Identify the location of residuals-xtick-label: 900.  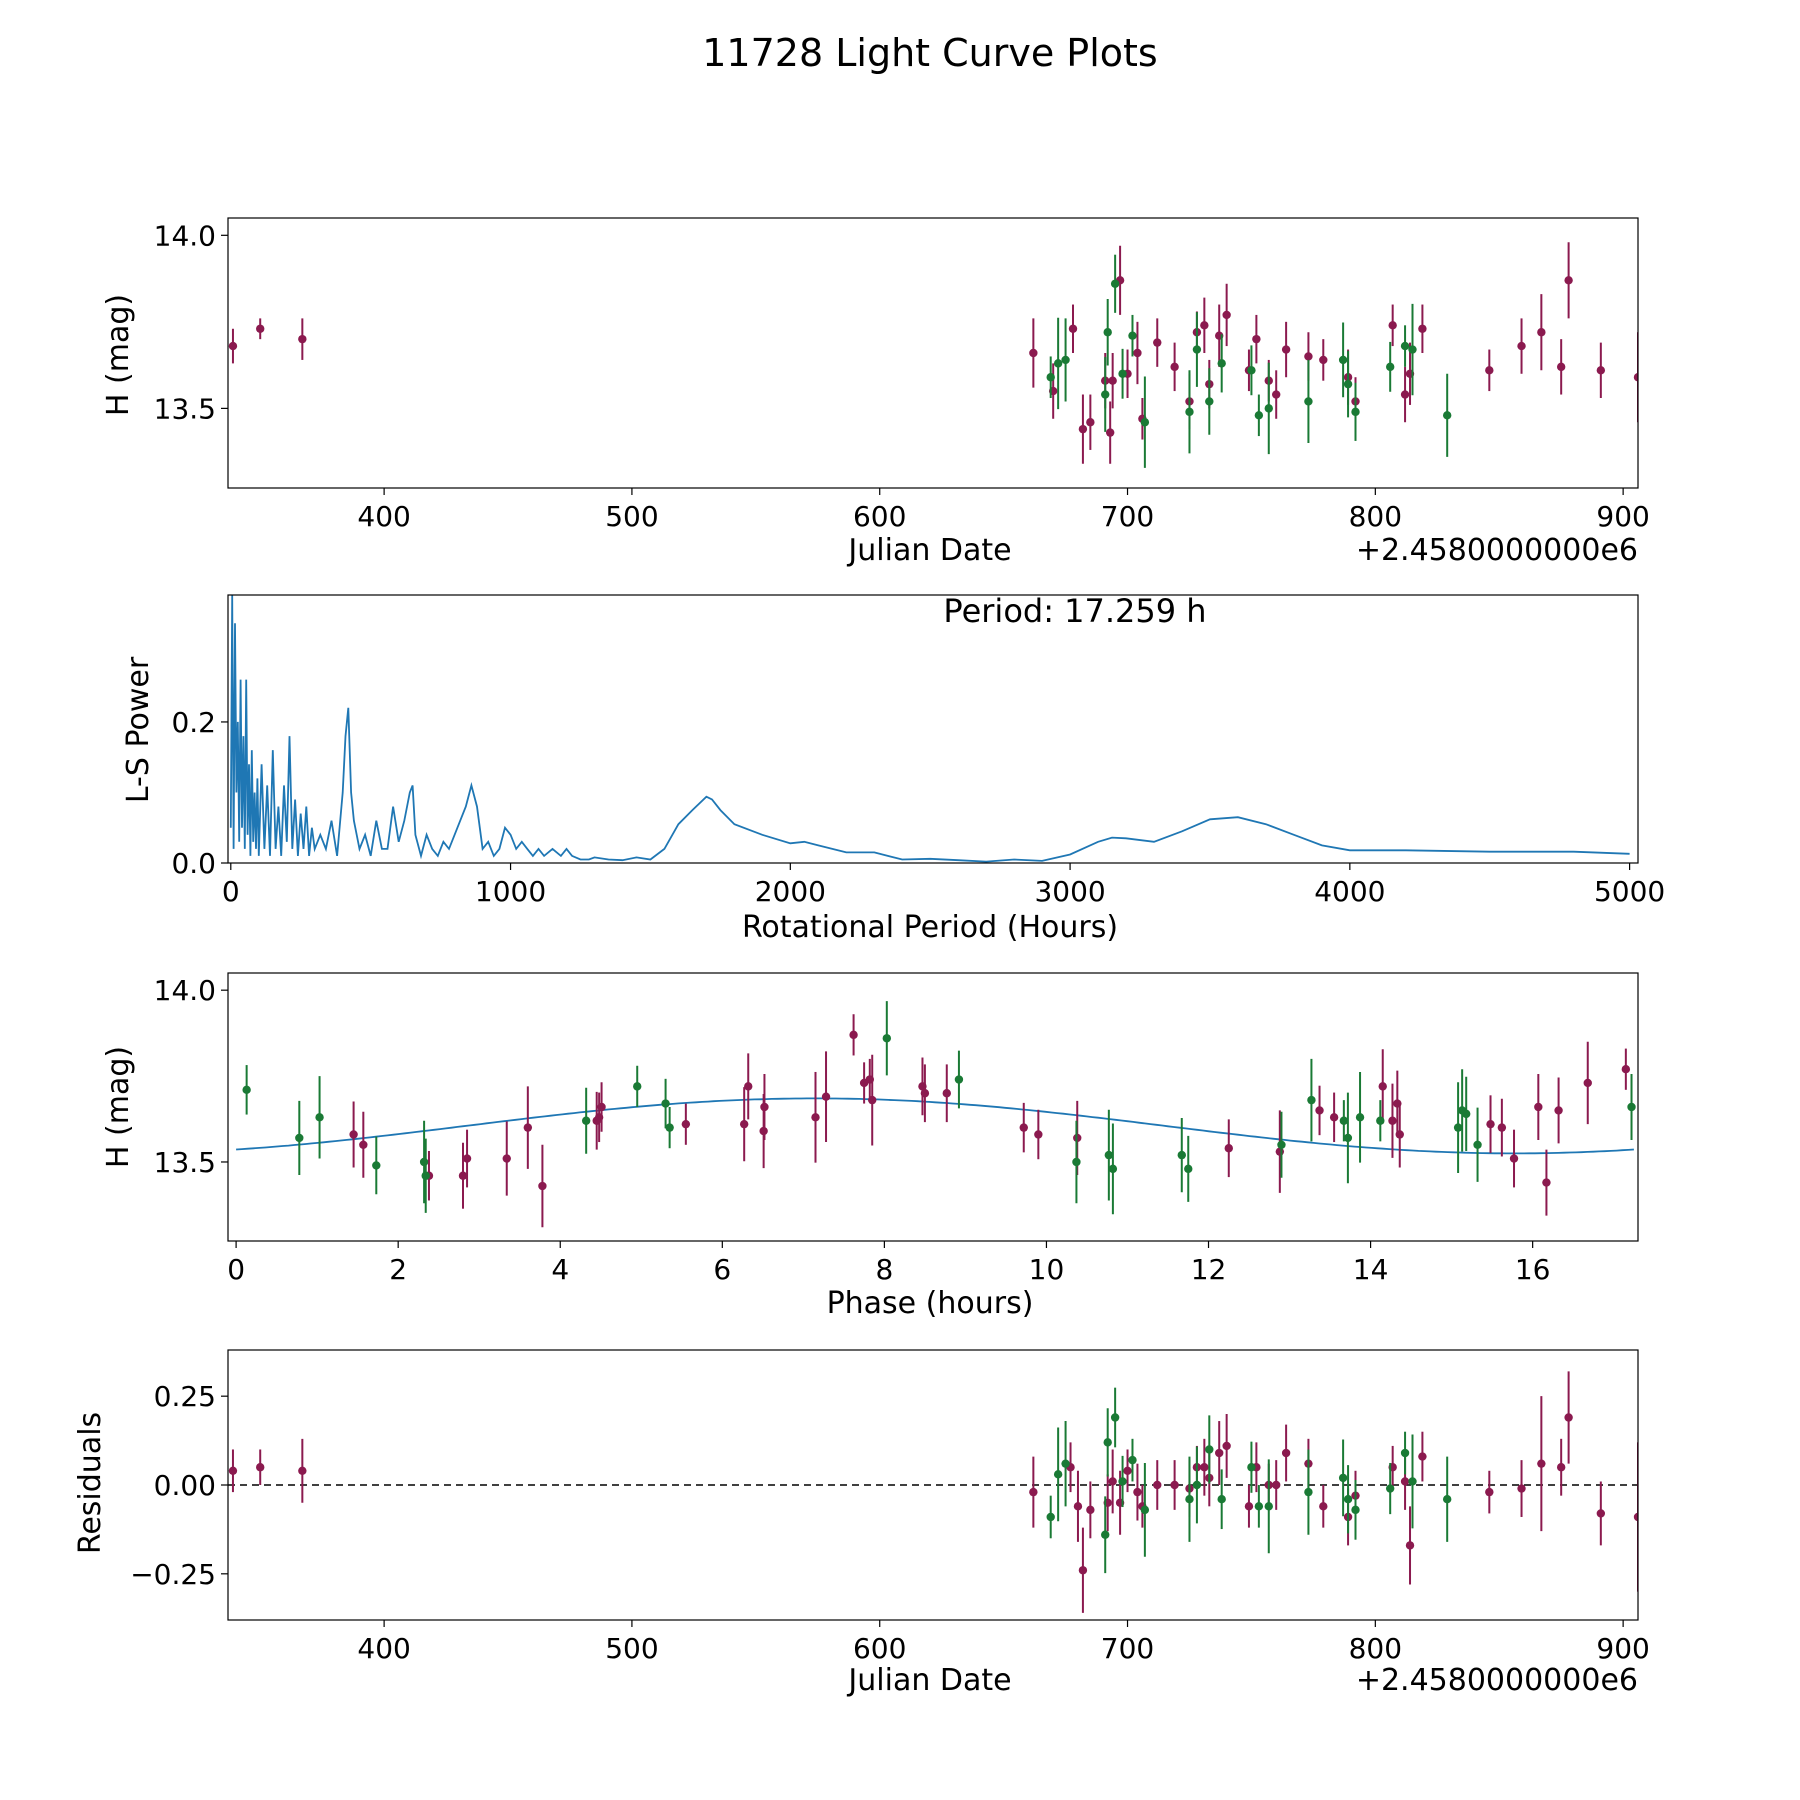
(1622, 1648).